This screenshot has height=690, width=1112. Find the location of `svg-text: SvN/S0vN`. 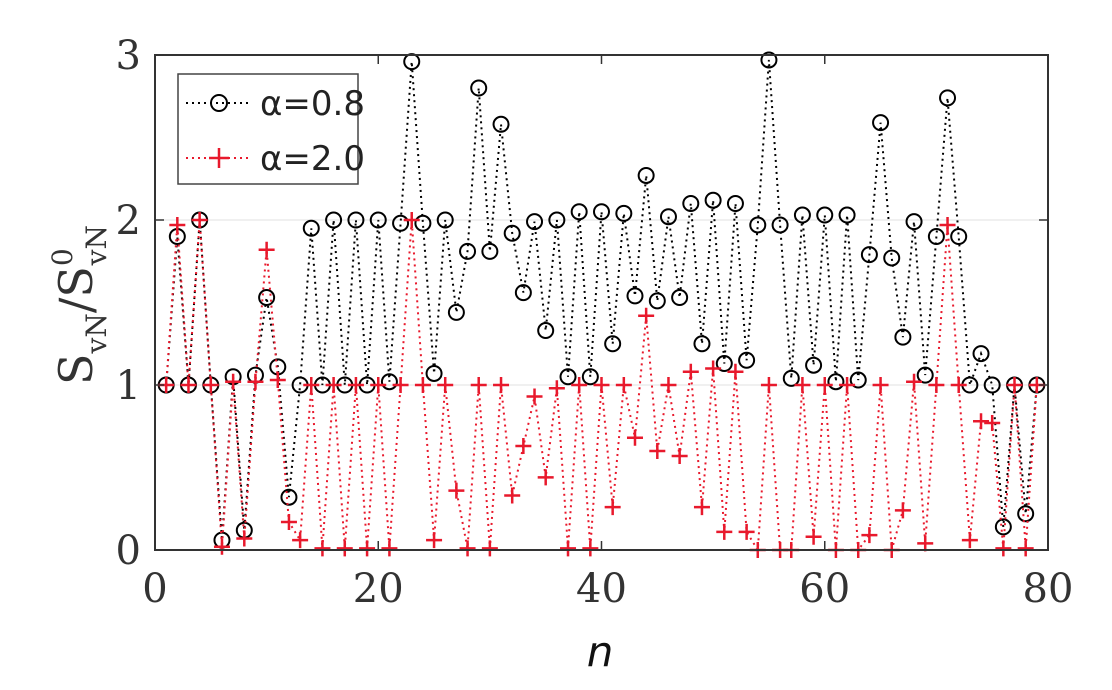

svg-text: SvN/S0vN is located at coordinates (79, 305).